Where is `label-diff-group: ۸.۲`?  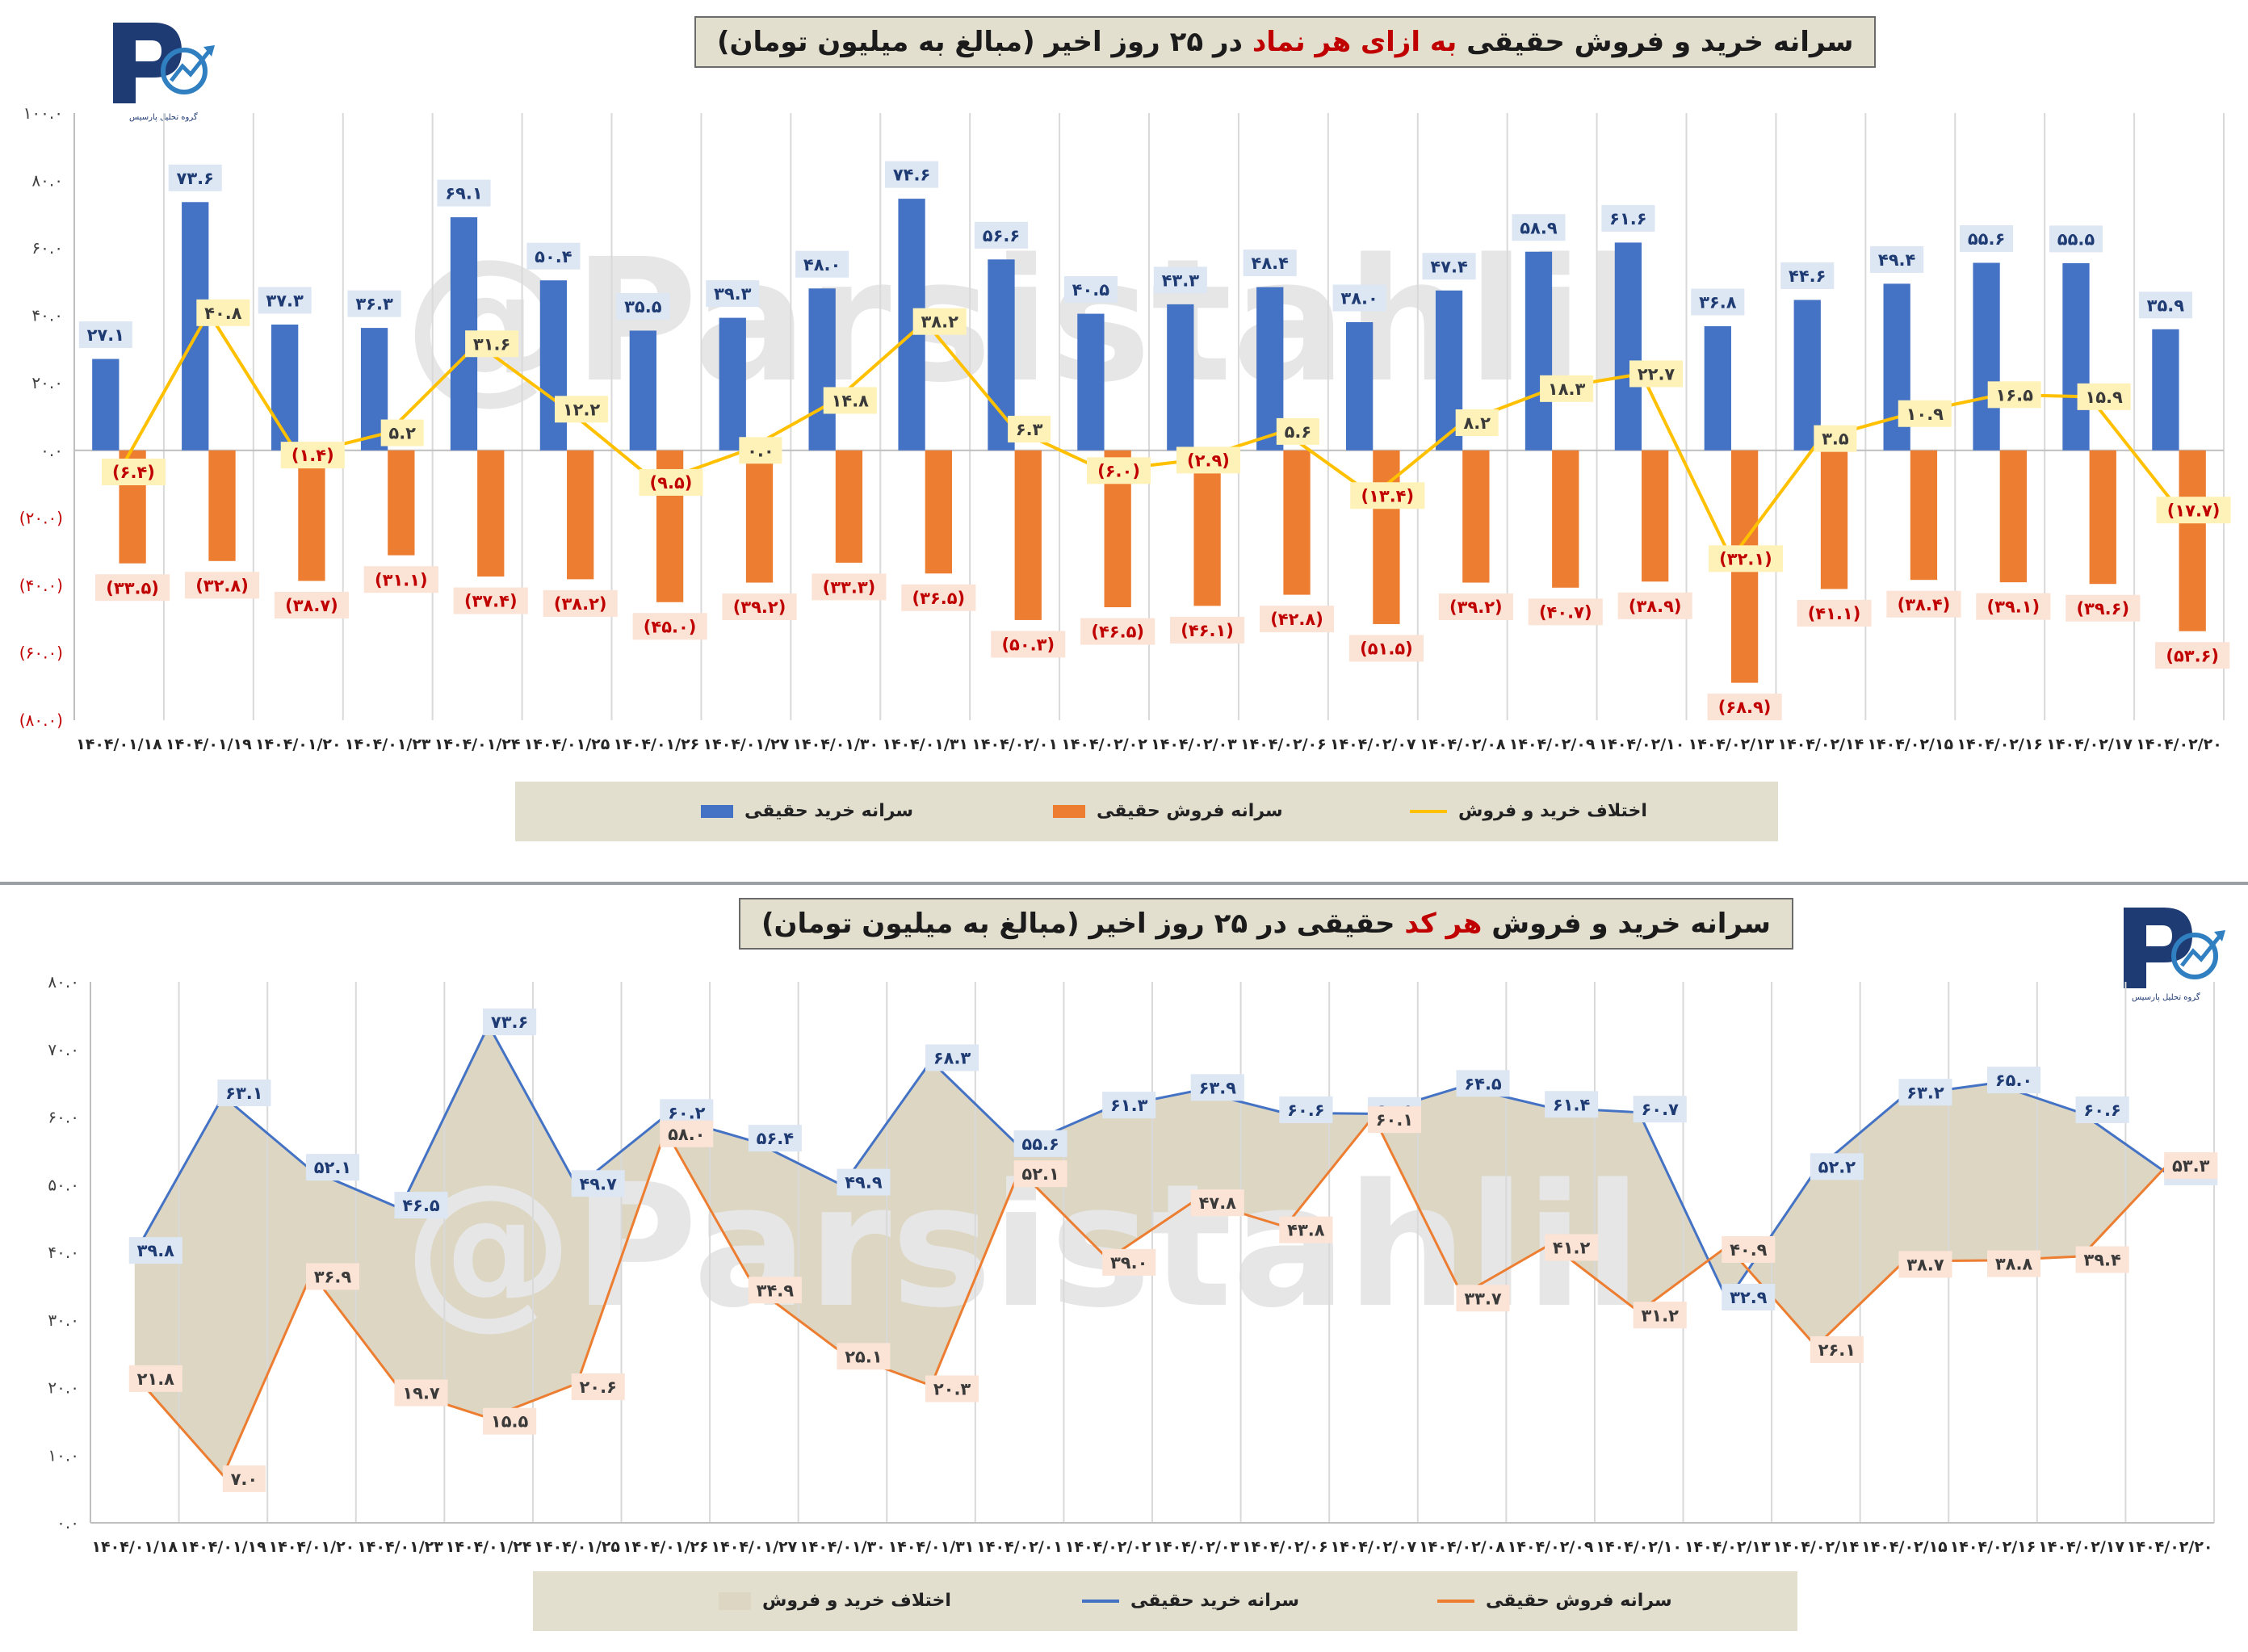
label-diff-group: ۸.۲ is located at coordinates (1477, 423).